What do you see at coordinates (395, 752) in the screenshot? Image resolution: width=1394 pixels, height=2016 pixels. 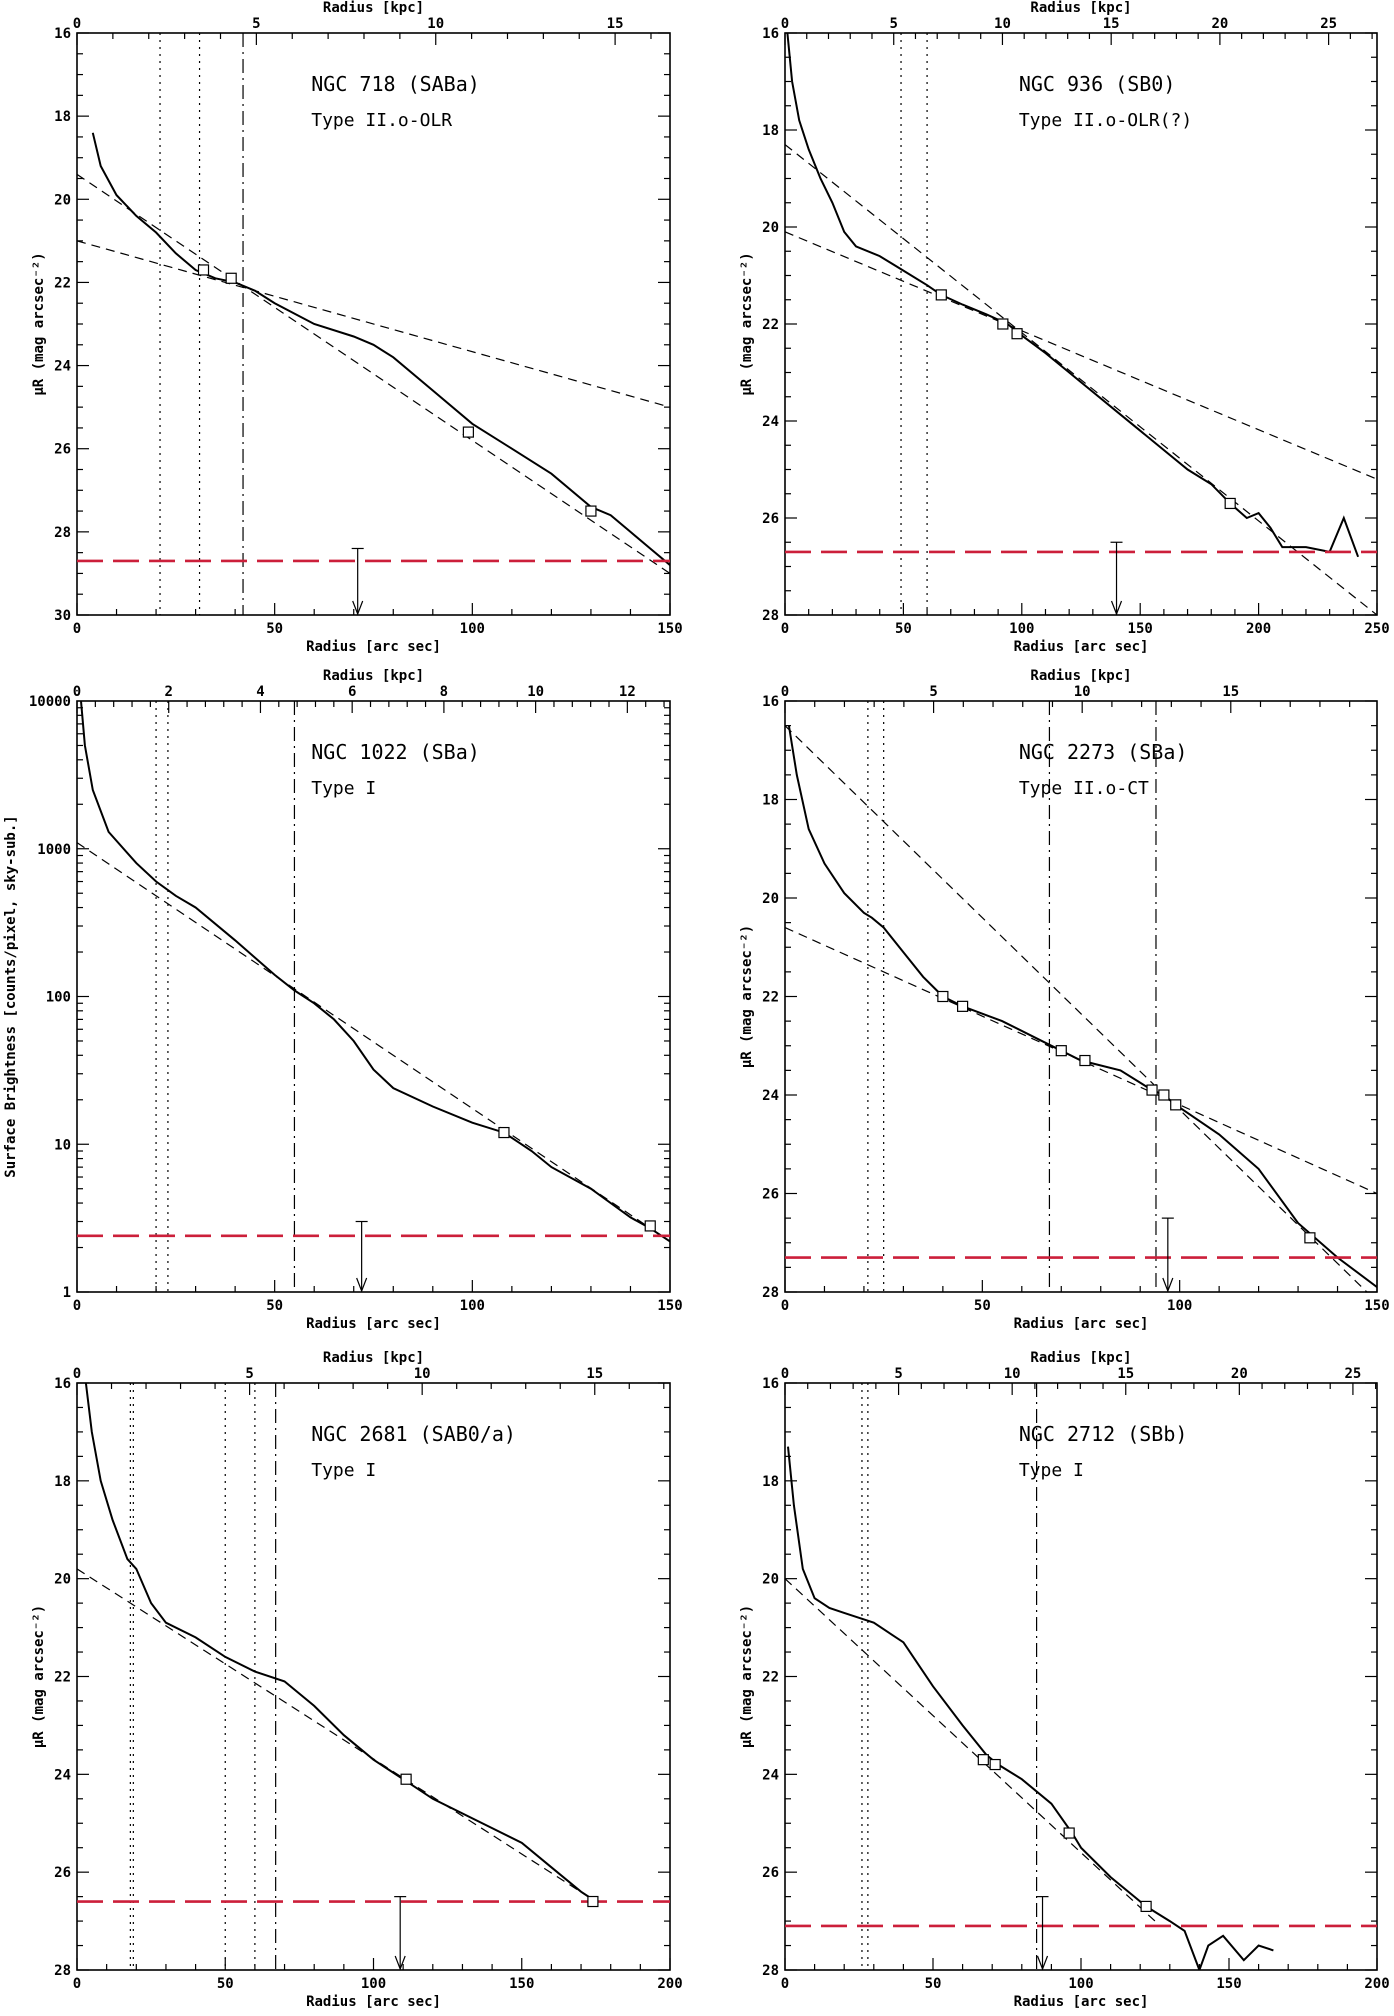 I see `galaxy-name: NGC 1022 (SBa)` at bounding box center [395, 752].